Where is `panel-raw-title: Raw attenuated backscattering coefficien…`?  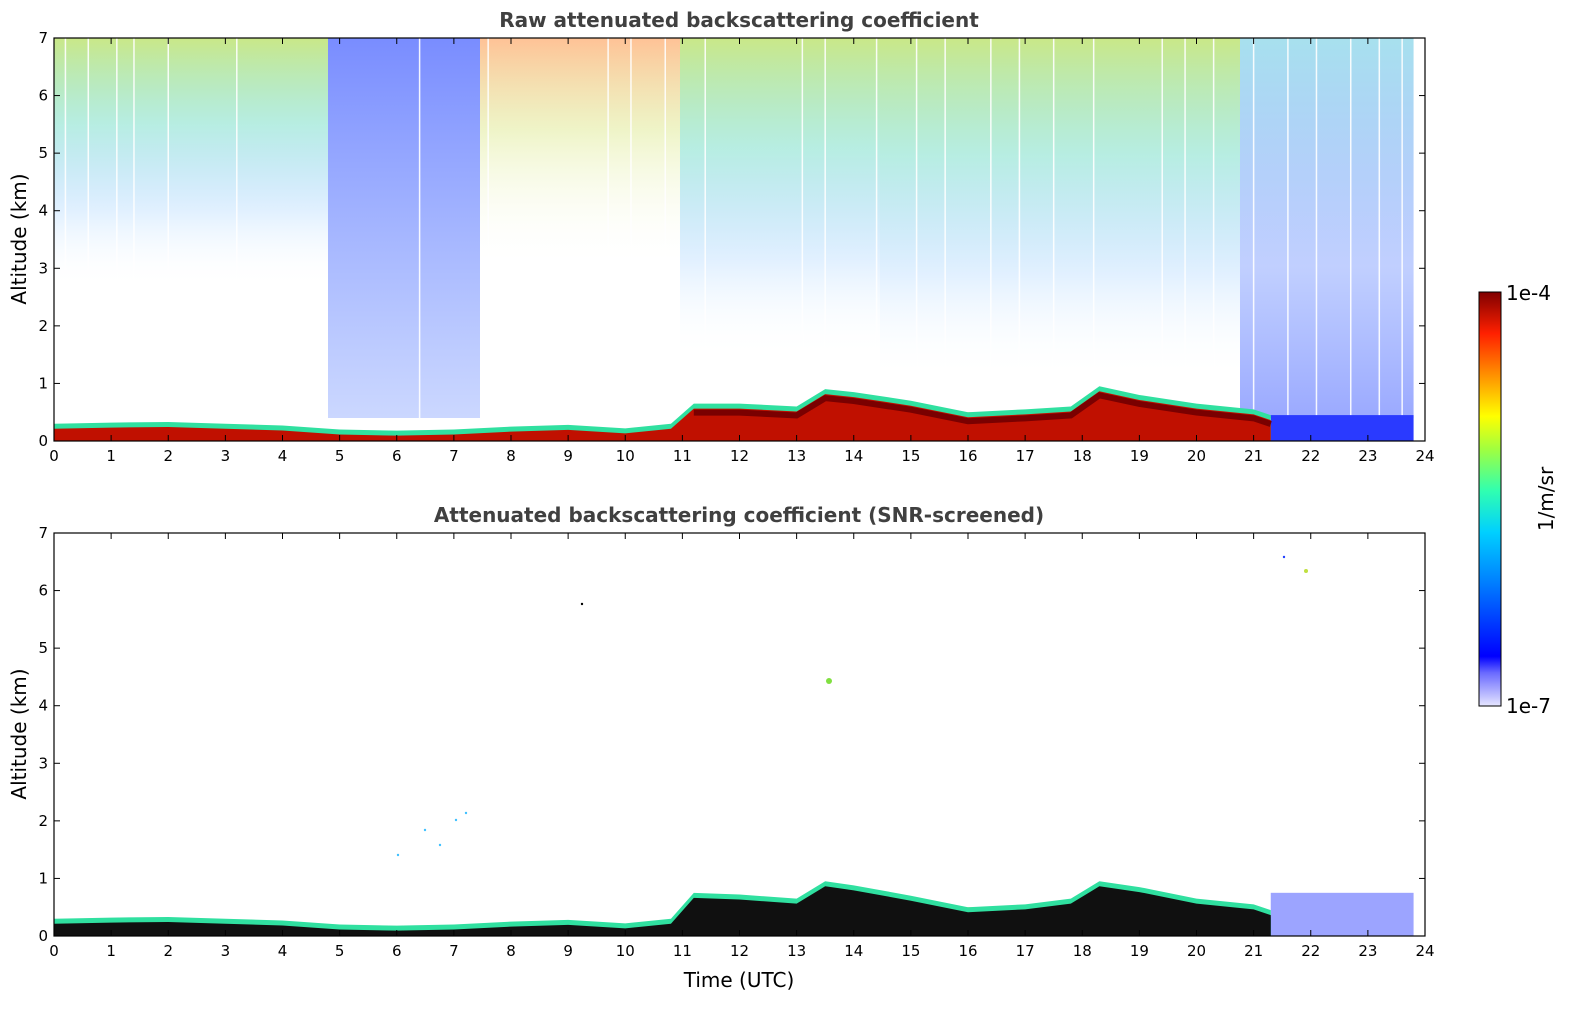
panel-raw-title: Raw attenuated backscattering coefficien… is located at coordinates (739, 20).